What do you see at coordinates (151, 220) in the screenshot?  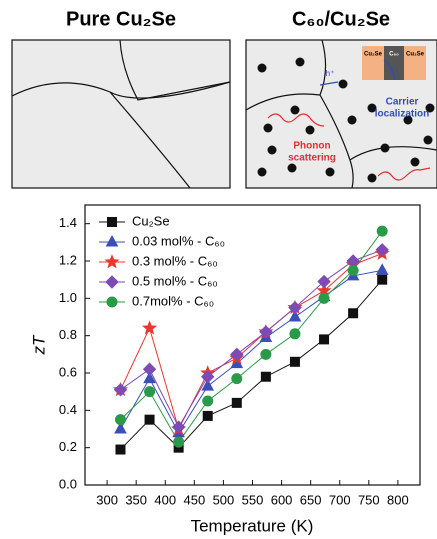 I see `legend-label: Cu₂Se` at bounding box center [151, 220].